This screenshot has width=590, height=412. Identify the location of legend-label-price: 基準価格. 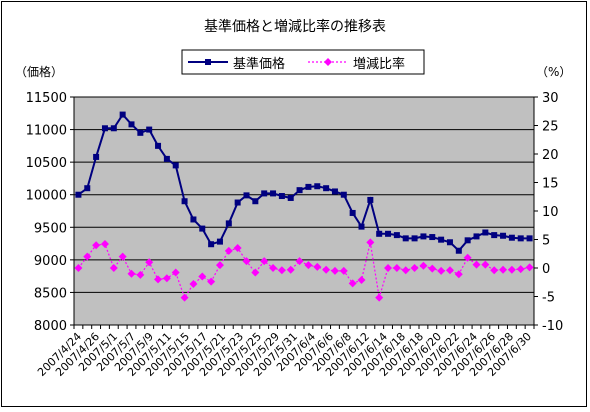
(259, 64).